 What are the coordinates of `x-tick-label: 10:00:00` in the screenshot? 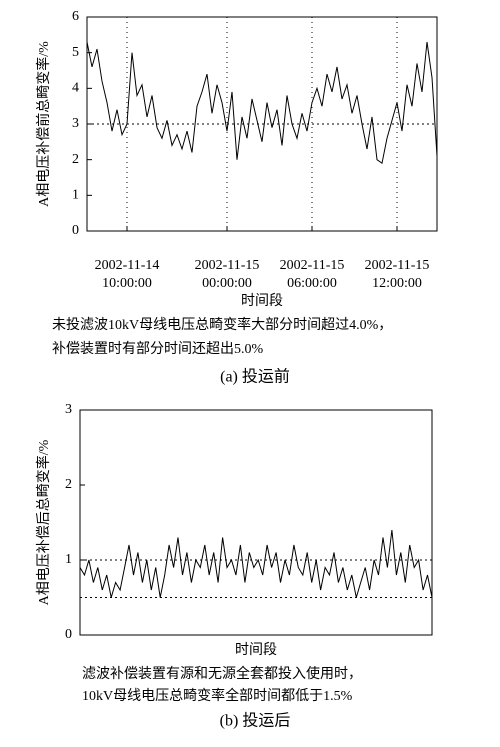 It's located at (127, 283).